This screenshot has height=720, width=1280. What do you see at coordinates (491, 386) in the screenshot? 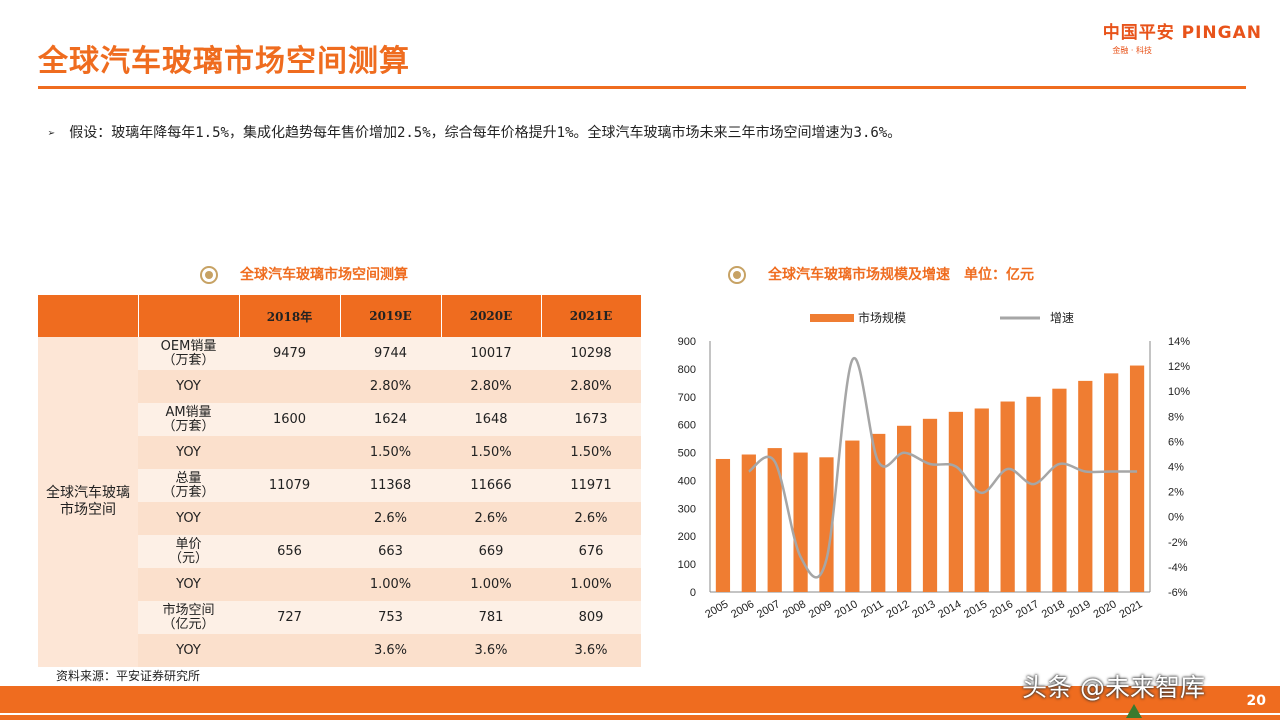
I see `table-cell: 2.80%` at bounding box center [491, 386].